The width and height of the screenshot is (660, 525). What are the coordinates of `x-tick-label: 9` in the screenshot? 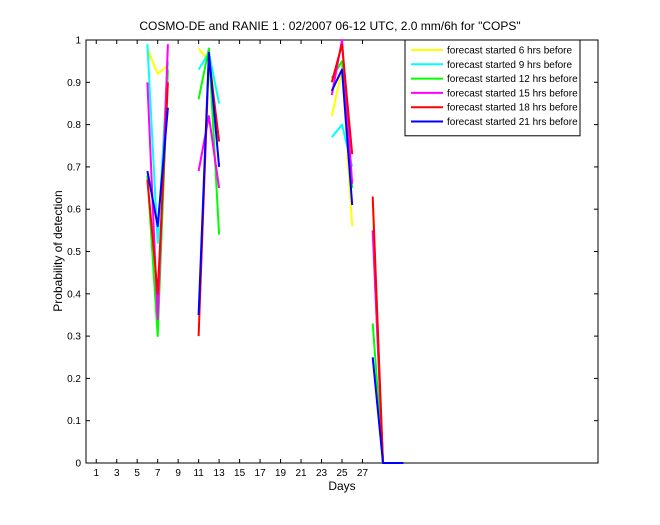 It's located at (178, 473).